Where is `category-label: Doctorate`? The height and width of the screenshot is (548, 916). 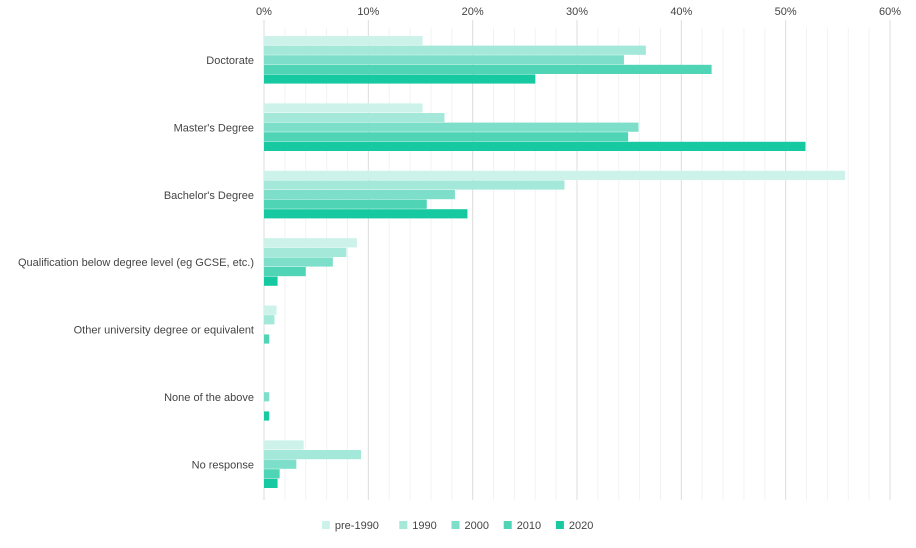
category-label: Doctorate is located at coordinates (230, 61).